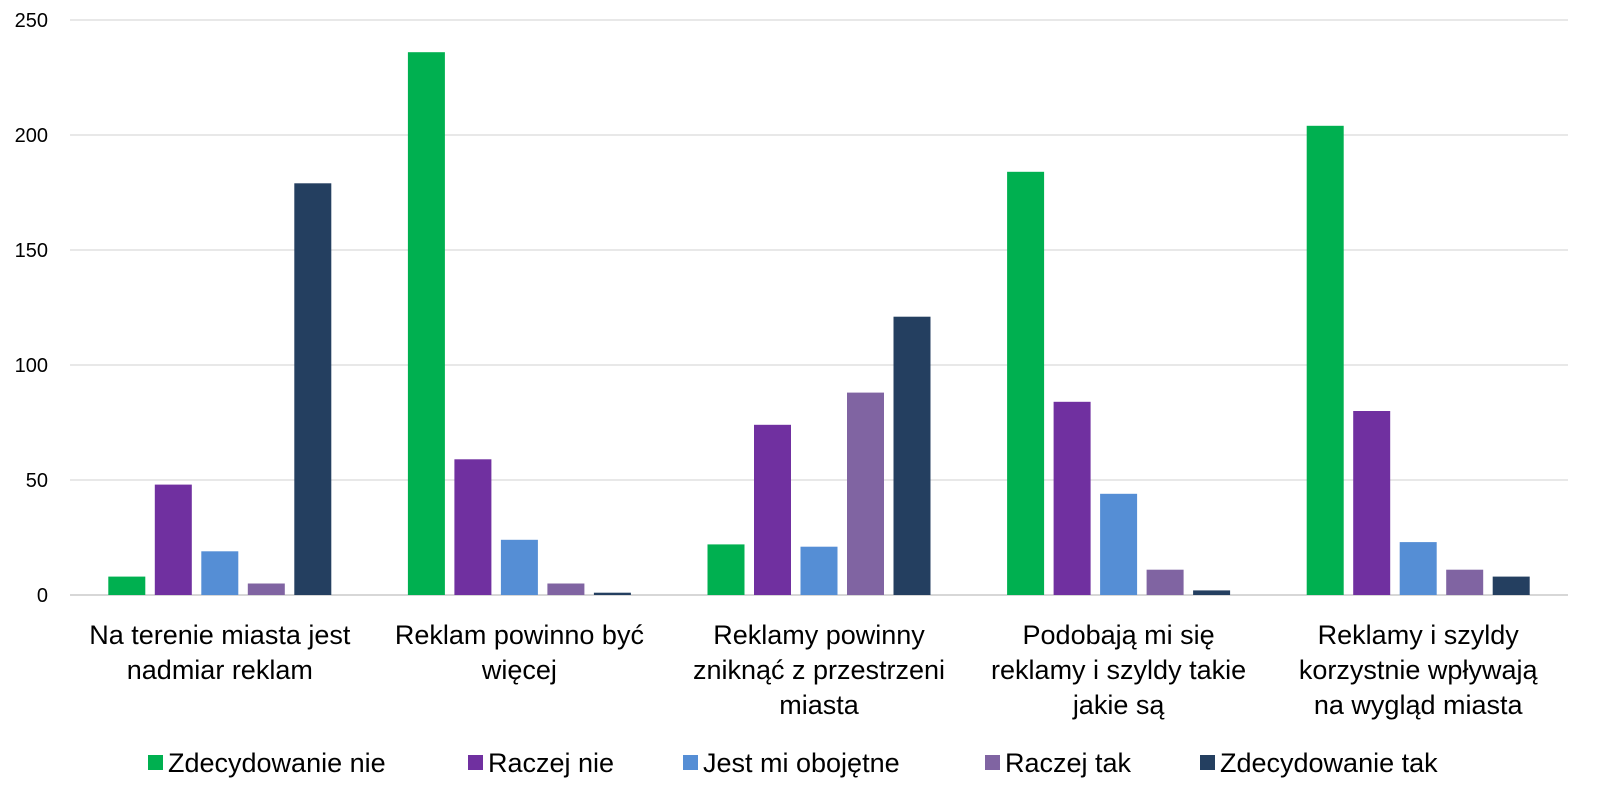 This screenshot has height=805, width=1615. What do you see at coordinates (220, 670) in the screenshot?
I see `x-tick-label-line: nadmiar reklam` at bounding box center [220, 670].